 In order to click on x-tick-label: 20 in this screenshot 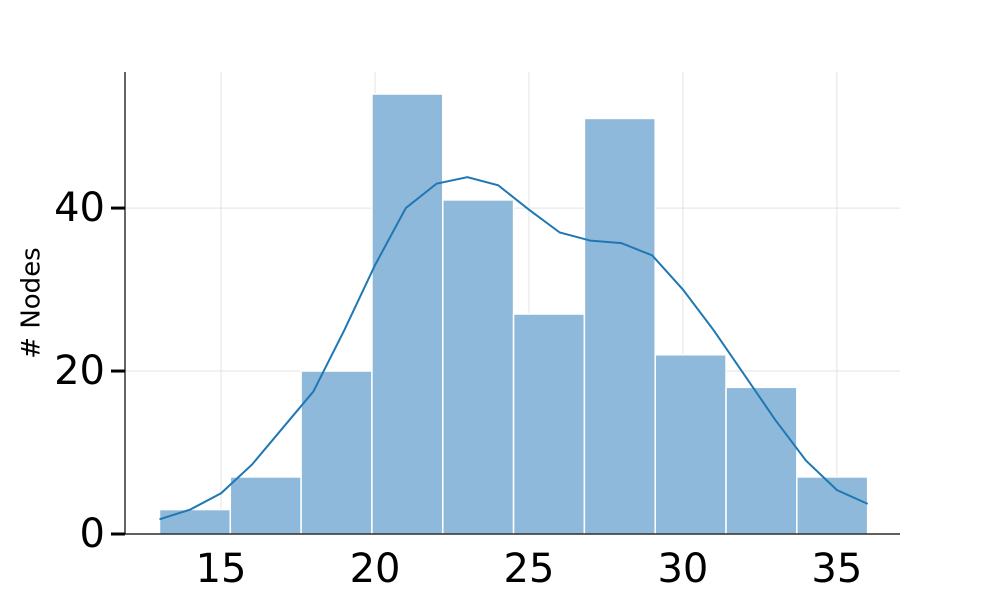, I will do `click(375, 569)`.